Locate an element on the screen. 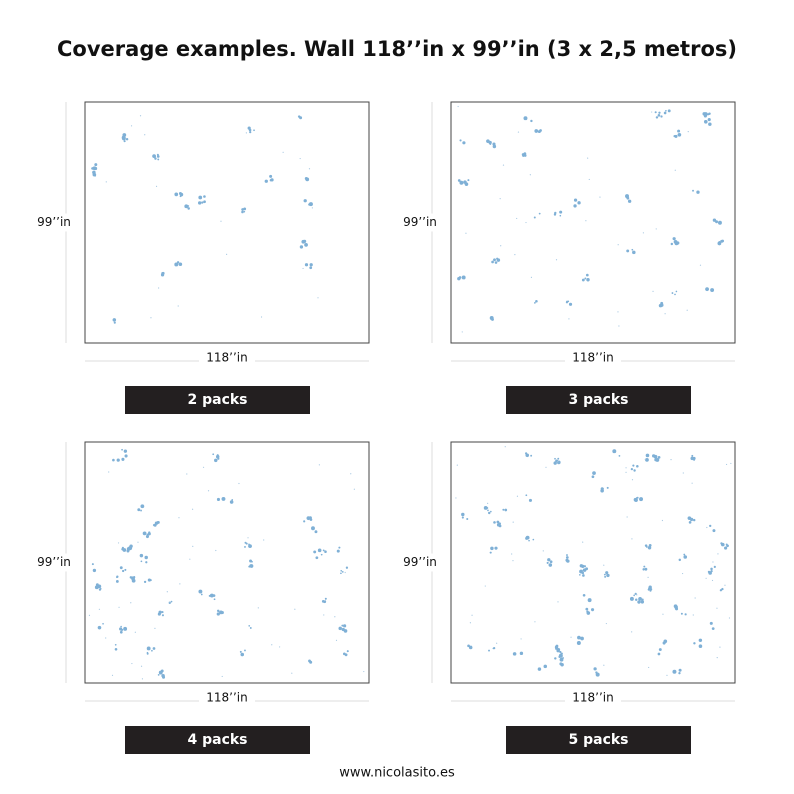  wall is located at coordinates (227, 222).